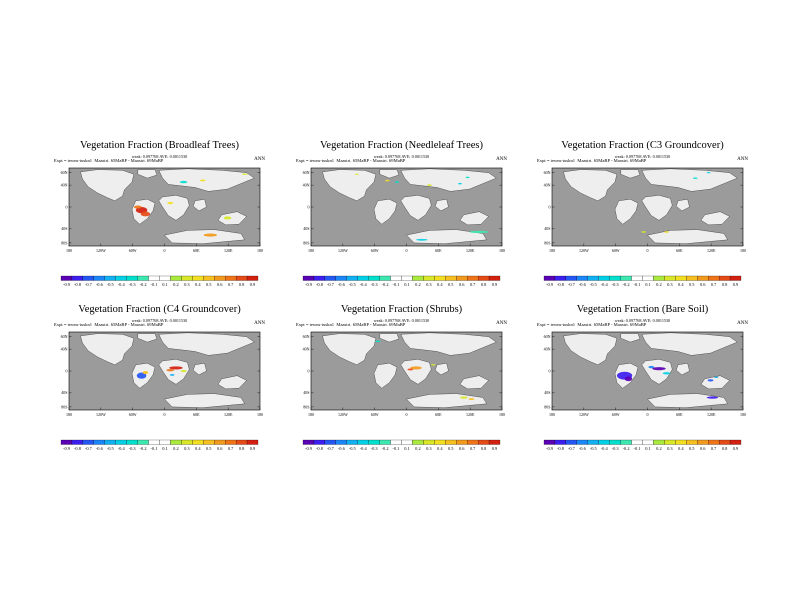 Image resolution: width=800 pixels, height=600 pixels. I want to click on map-plot: 60N 40N 0 40S 80S 180 120W 60W 0 60E 120E 180, so click(645, 210).